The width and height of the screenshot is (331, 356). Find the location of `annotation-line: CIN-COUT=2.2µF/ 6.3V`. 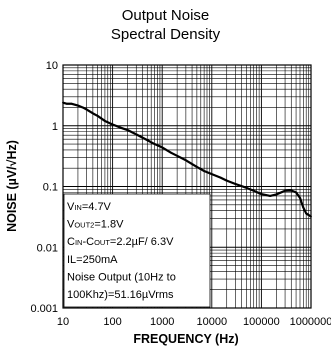

annotation-line: CIN-COUT=2.2µF/ 6.3V is located at coordinates (120, 242).